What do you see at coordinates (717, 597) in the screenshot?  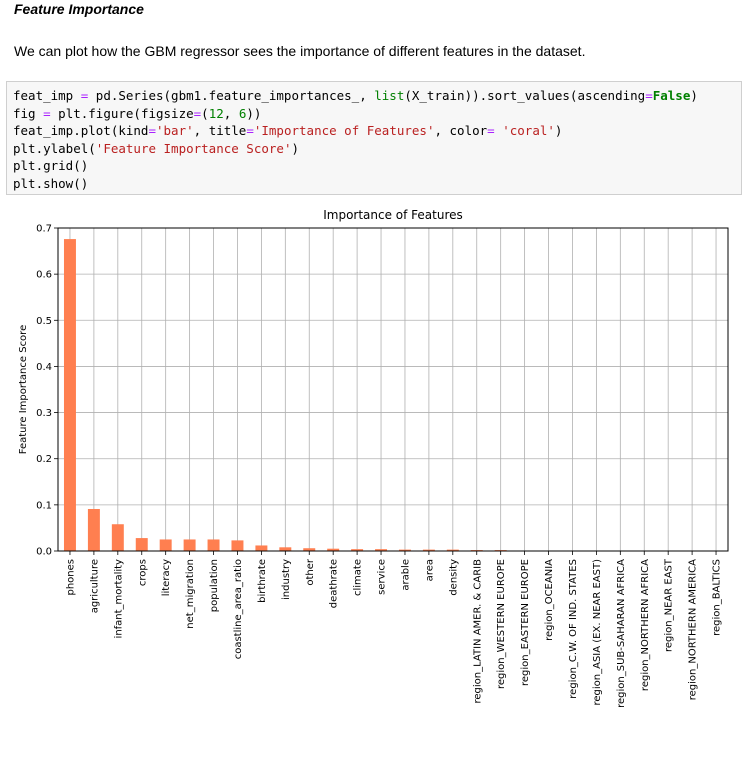 I see `x-tick-label: region_BALTICS` at bounding box center [717, 597].